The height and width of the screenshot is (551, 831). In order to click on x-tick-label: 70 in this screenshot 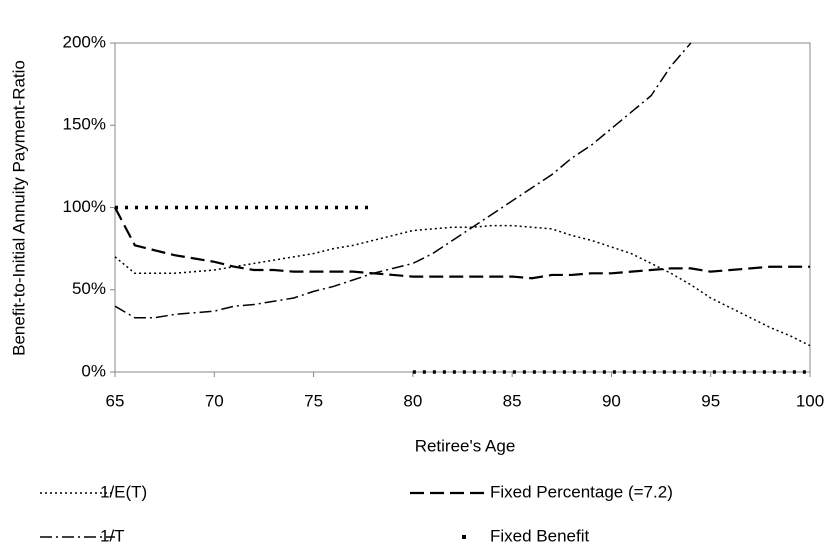, I will do `click(214, 400)`.